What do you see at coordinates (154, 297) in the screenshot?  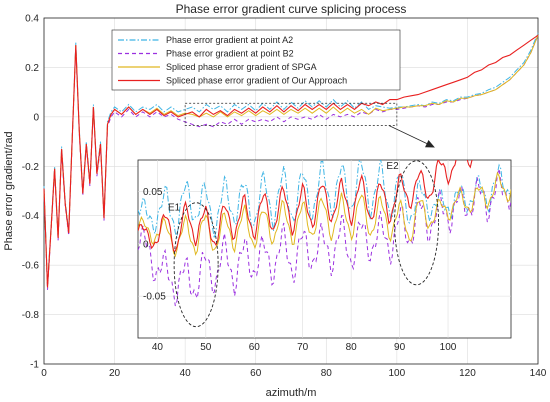 I see `inset-y-tick-label: -0.05` at bounding box center [154, 297].